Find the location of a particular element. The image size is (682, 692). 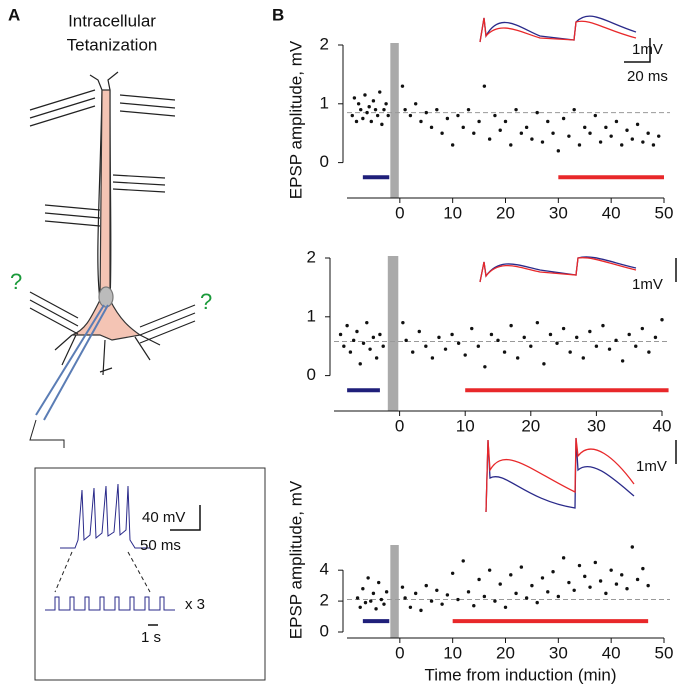

x-tick-label: 10 is located at coordinates (452, 212).